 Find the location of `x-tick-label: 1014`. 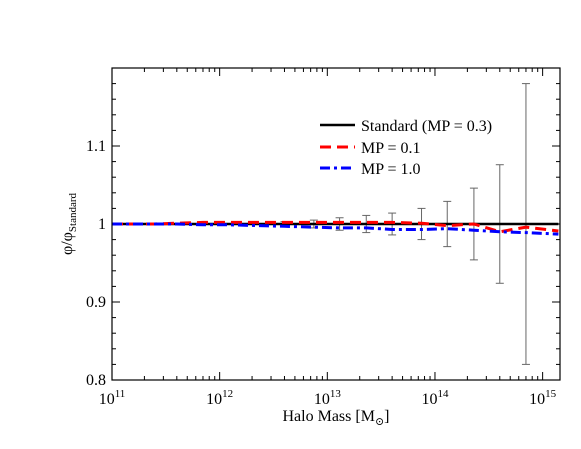

x-tick-label: 1014 is located at coordinates (435, 398).